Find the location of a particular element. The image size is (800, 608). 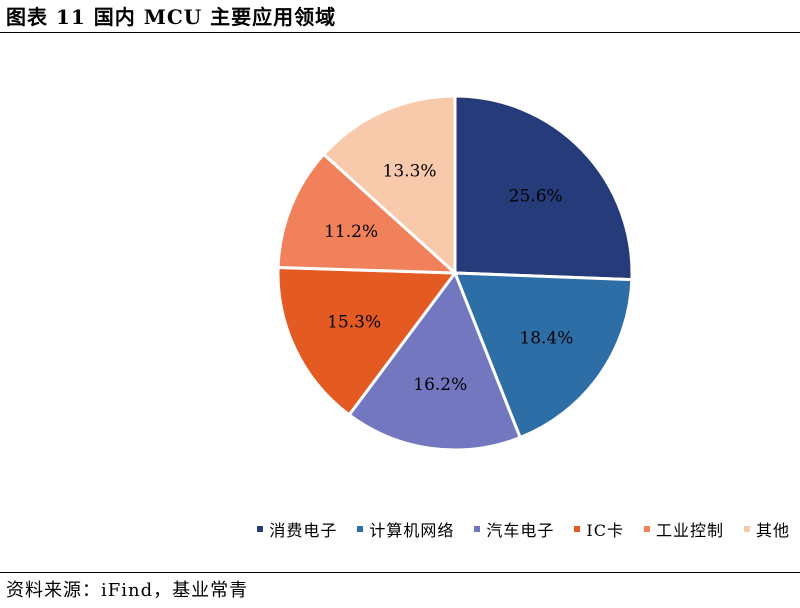

chart-legend: 消费电子 计算机网络 汽车电子 IC卡 工业控制 其他 is located at coordinates (523, 529).